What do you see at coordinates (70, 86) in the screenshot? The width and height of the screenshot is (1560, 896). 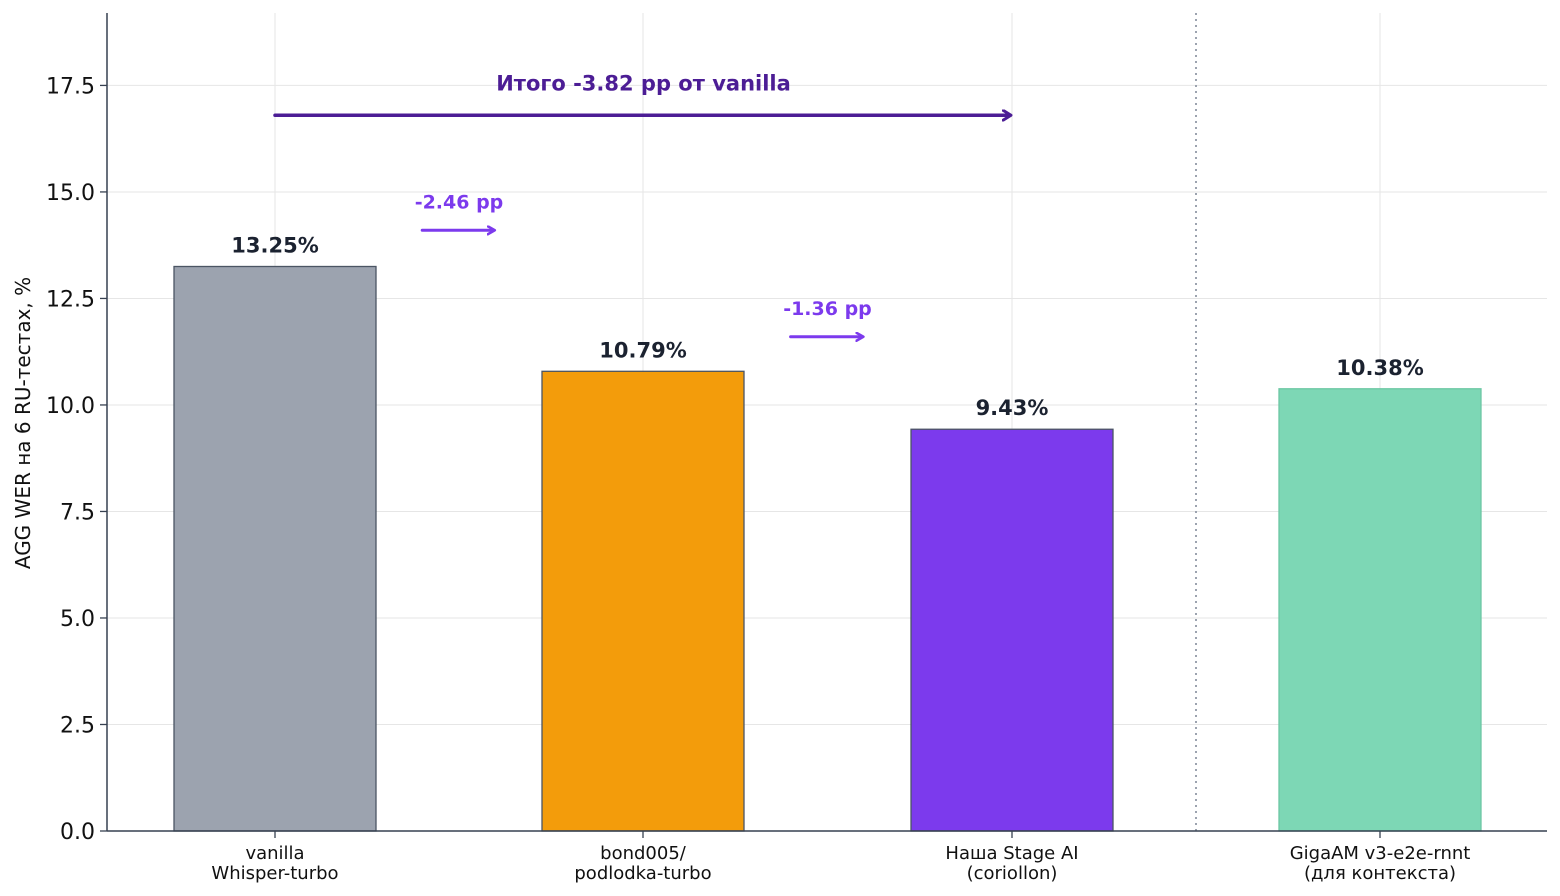 I see `y-tick-label-7: 17.5` at bounding box center [70, 86].